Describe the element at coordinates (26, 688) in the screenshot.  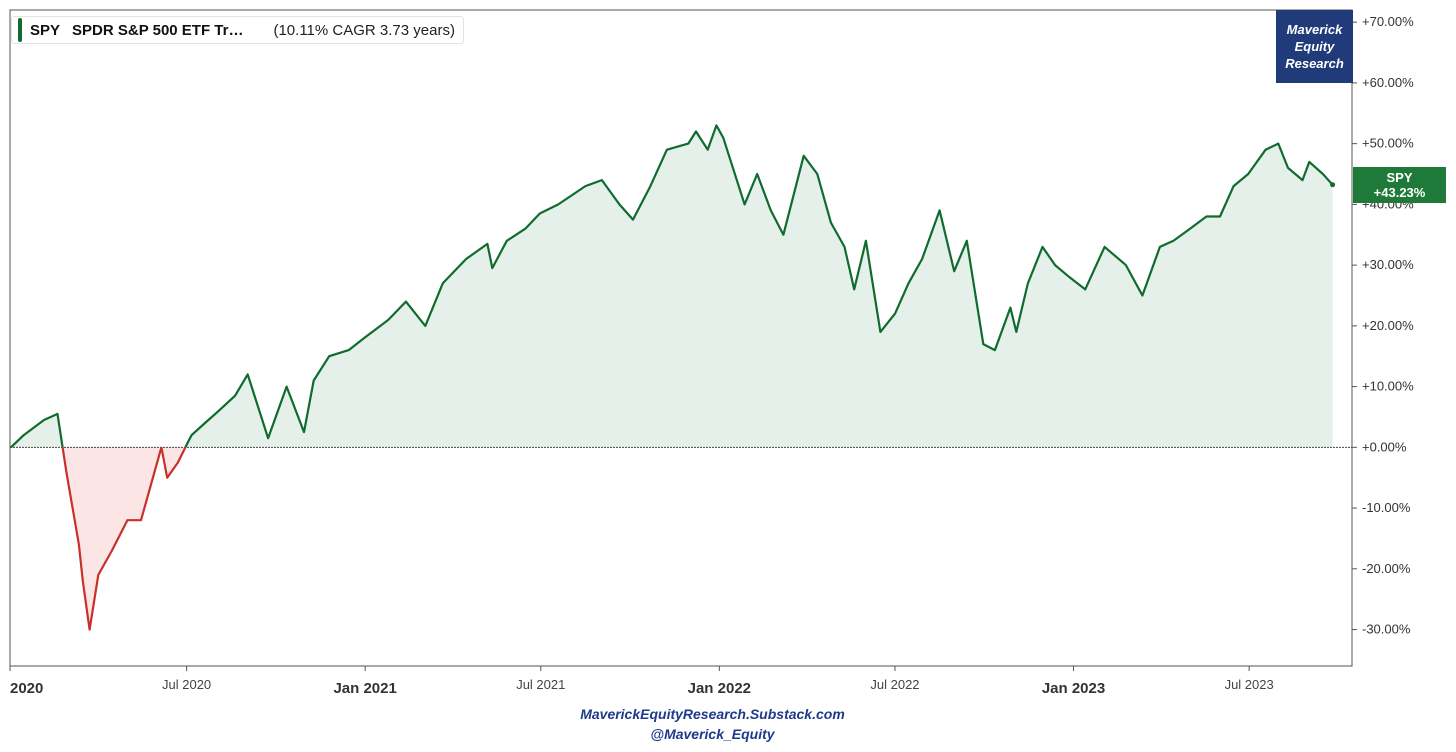
I see `x-tick-label: 2020` at that location.